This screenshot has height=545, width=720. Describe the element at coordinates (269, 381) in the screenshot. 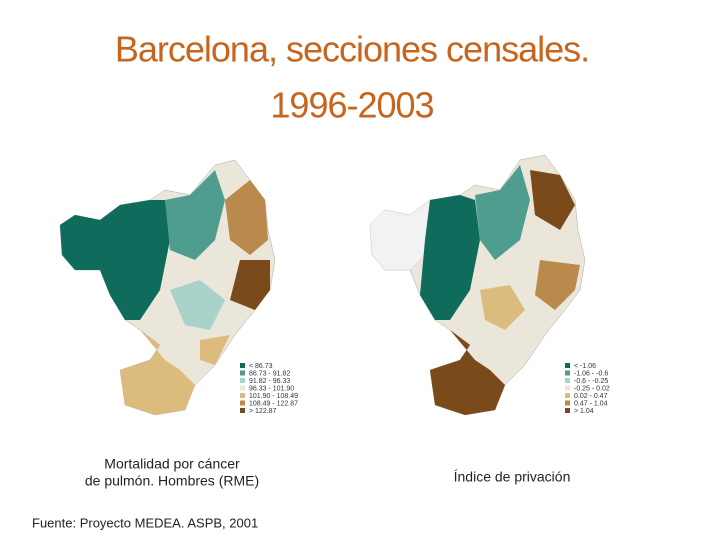

I see `legend-label: 91.82 - 96.33` at that location.